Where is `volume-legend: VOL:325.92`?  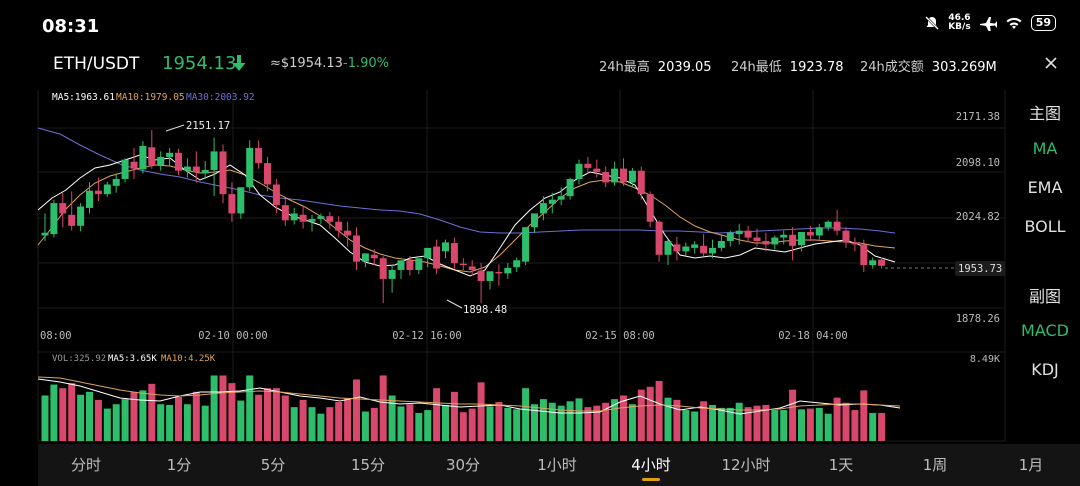 volume-legend: VOL:325.92 is located at coordinates (79, 359).